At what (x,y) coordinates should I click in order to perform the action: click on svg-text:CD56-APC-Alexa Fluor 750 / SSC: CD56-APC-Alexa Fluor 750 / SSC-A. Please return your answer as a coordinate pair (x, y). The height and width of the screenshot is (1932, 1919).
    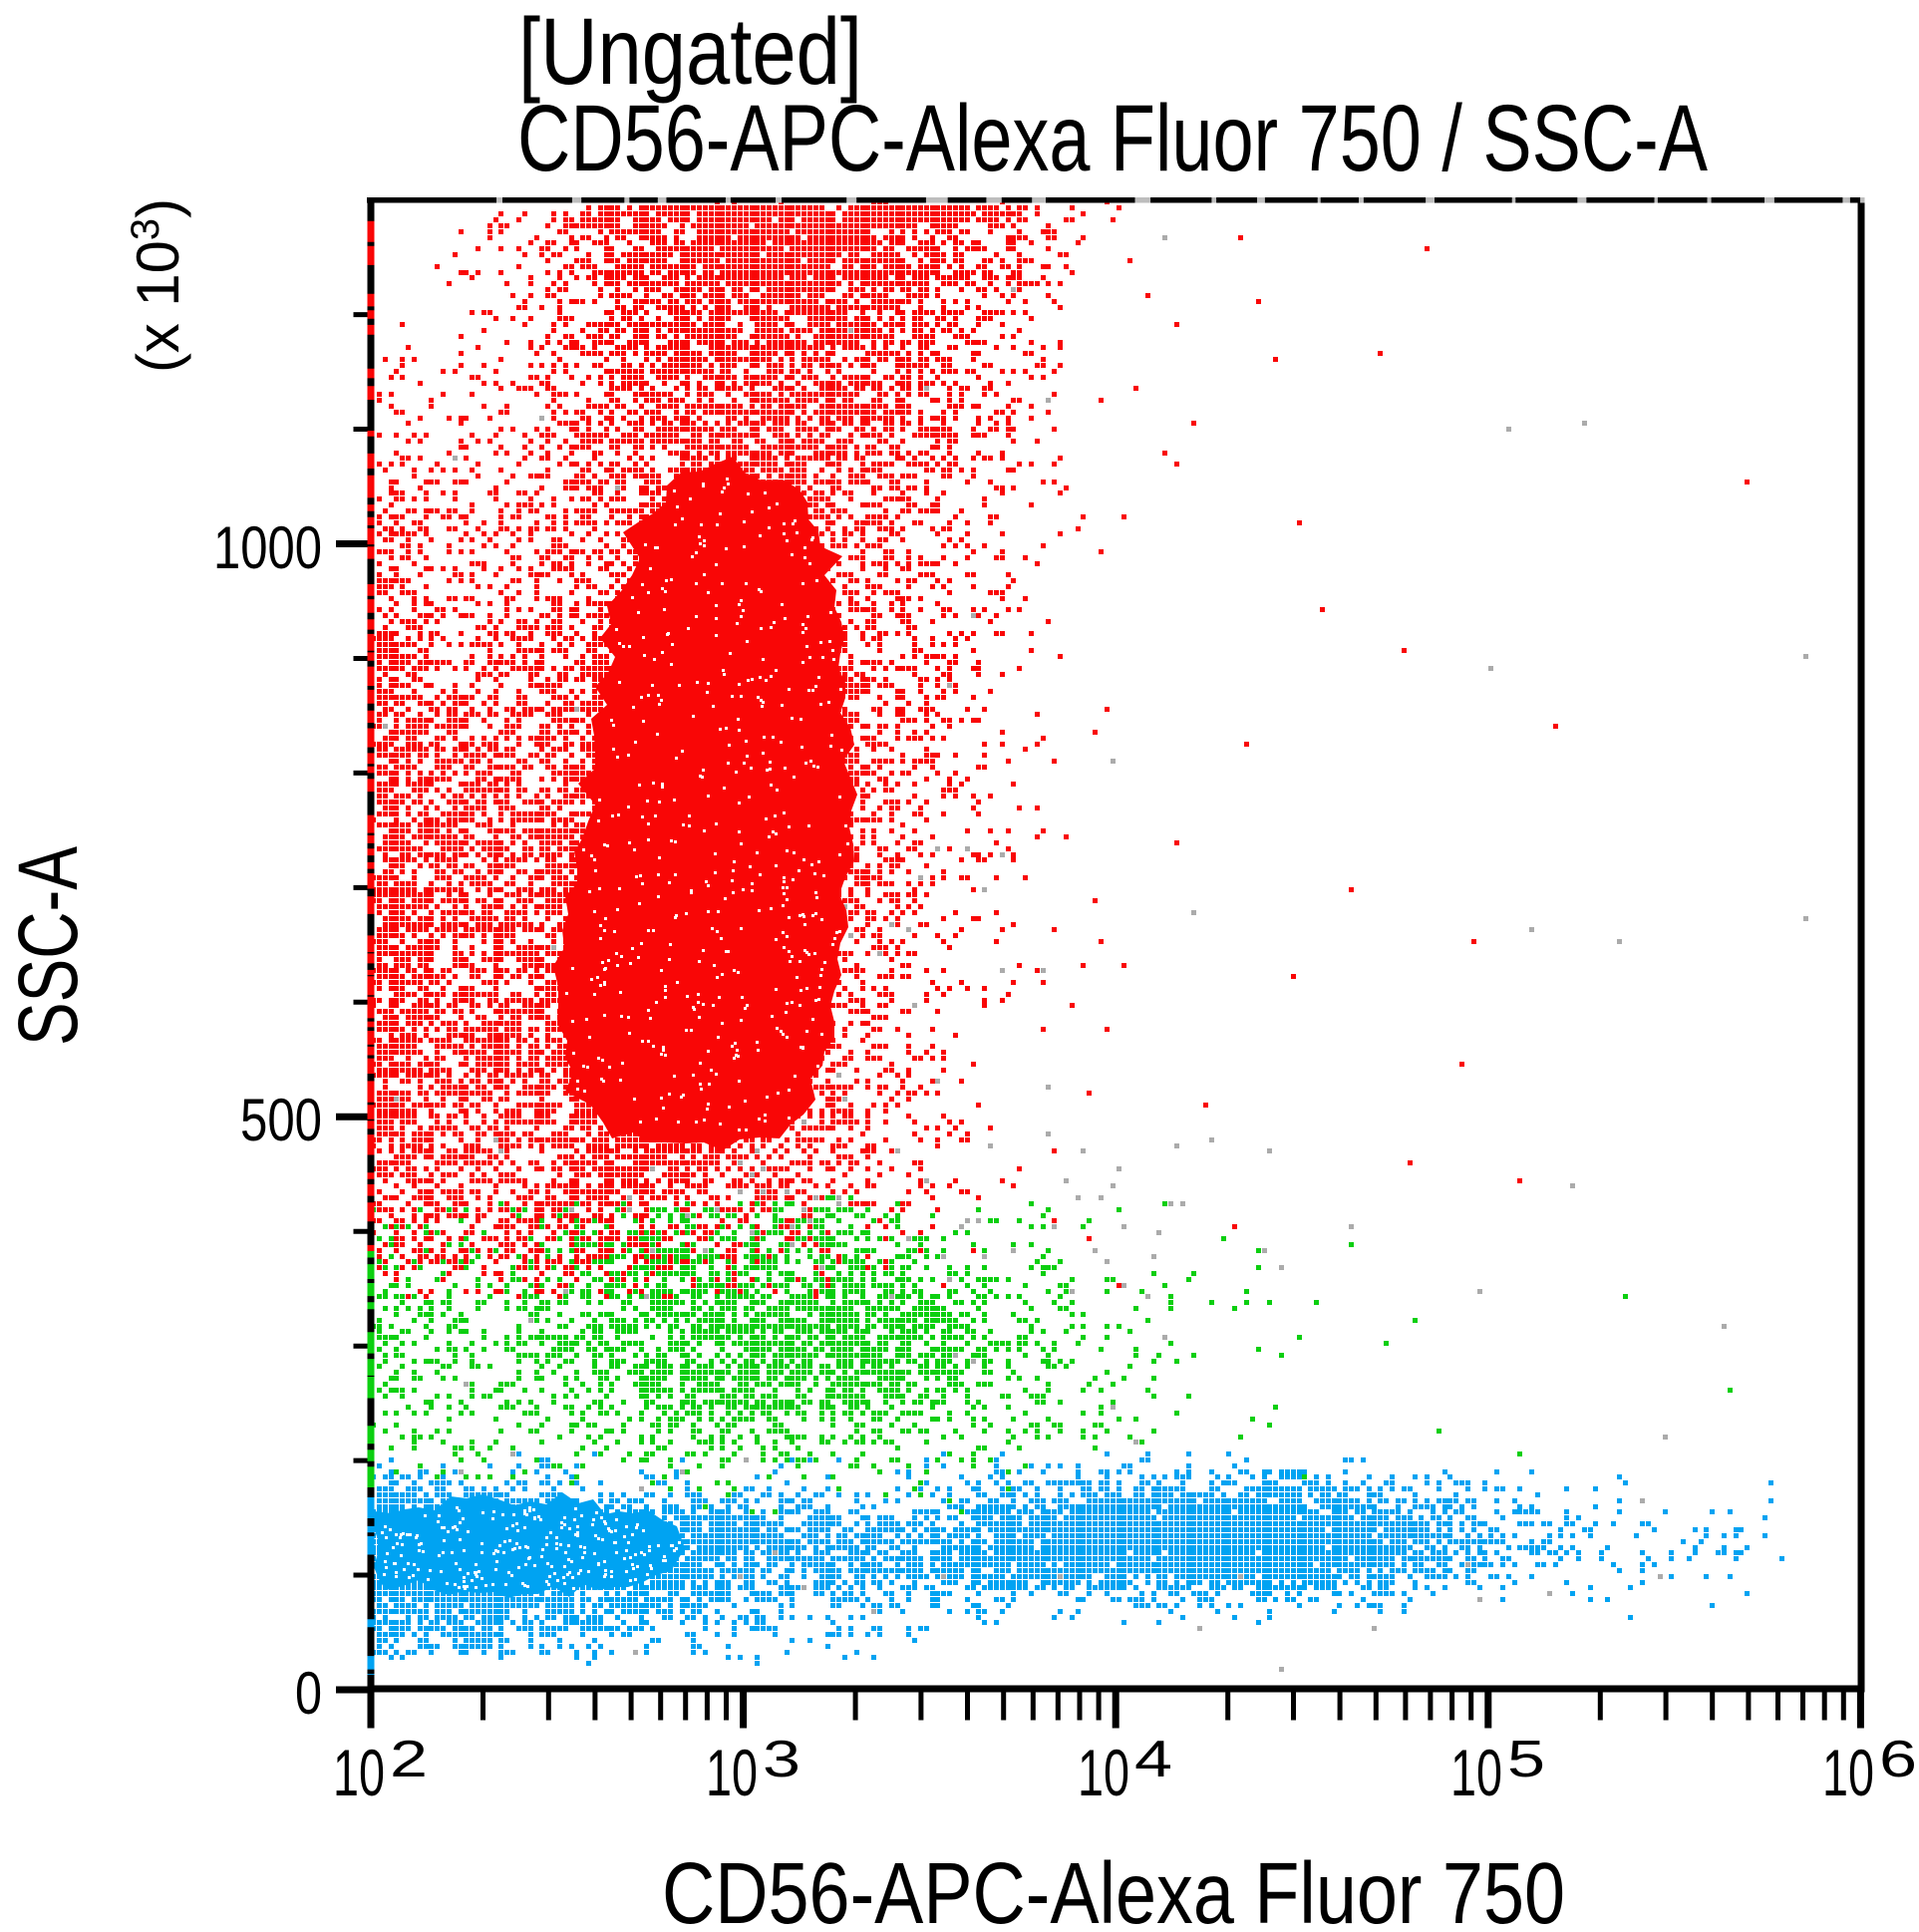
    Looking at the image, I should click on (1112, 138).